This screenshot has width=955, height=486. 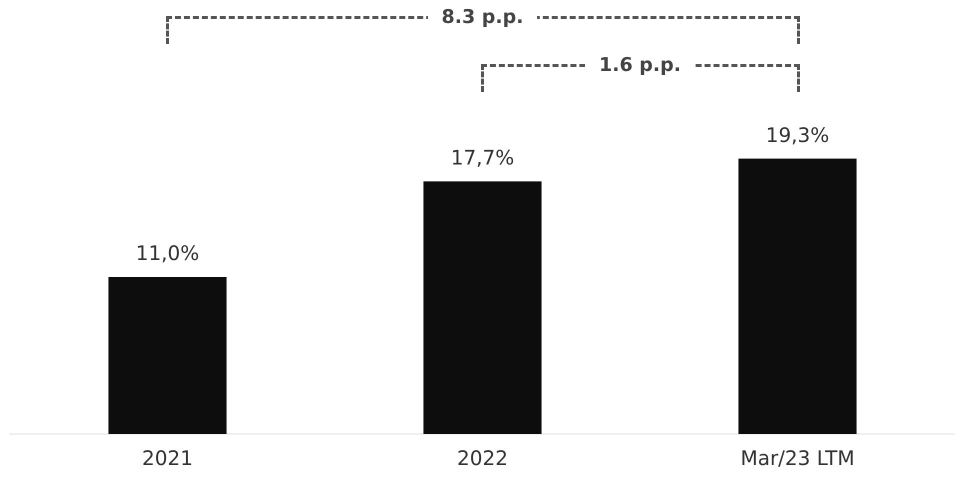 What do you see at coordinates (482, 458) in the screenshot?
I see `x-tick-label: 2022` at bounding box center [482, 458].